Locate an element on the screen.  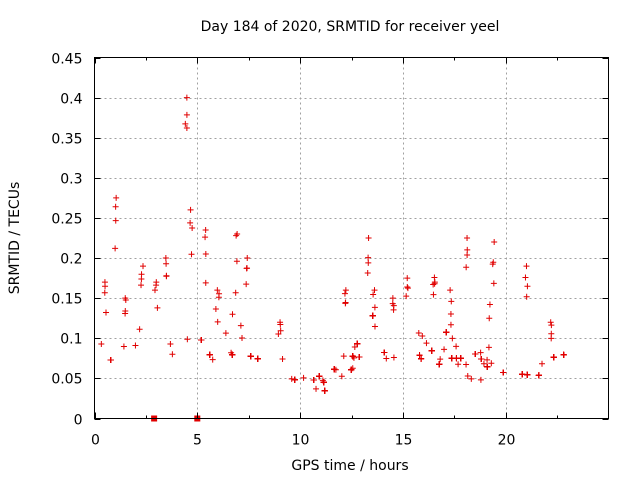
y-tick-label: 0.15 is located at coordinates (66, 300).